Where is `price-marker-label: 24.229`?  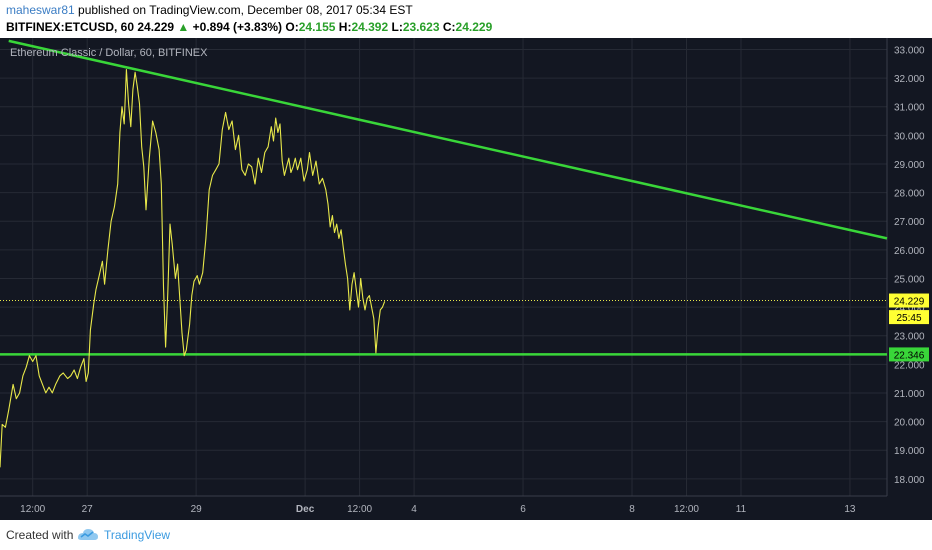 price-marker-label: 24.229 is located at coordinates (909, 302).